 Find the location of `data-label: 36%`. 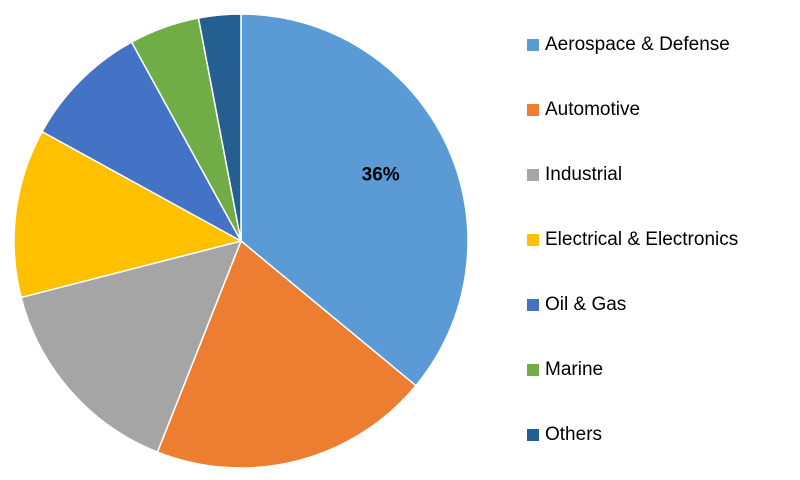

data-label: 36% is located at coordinates (381, 174).